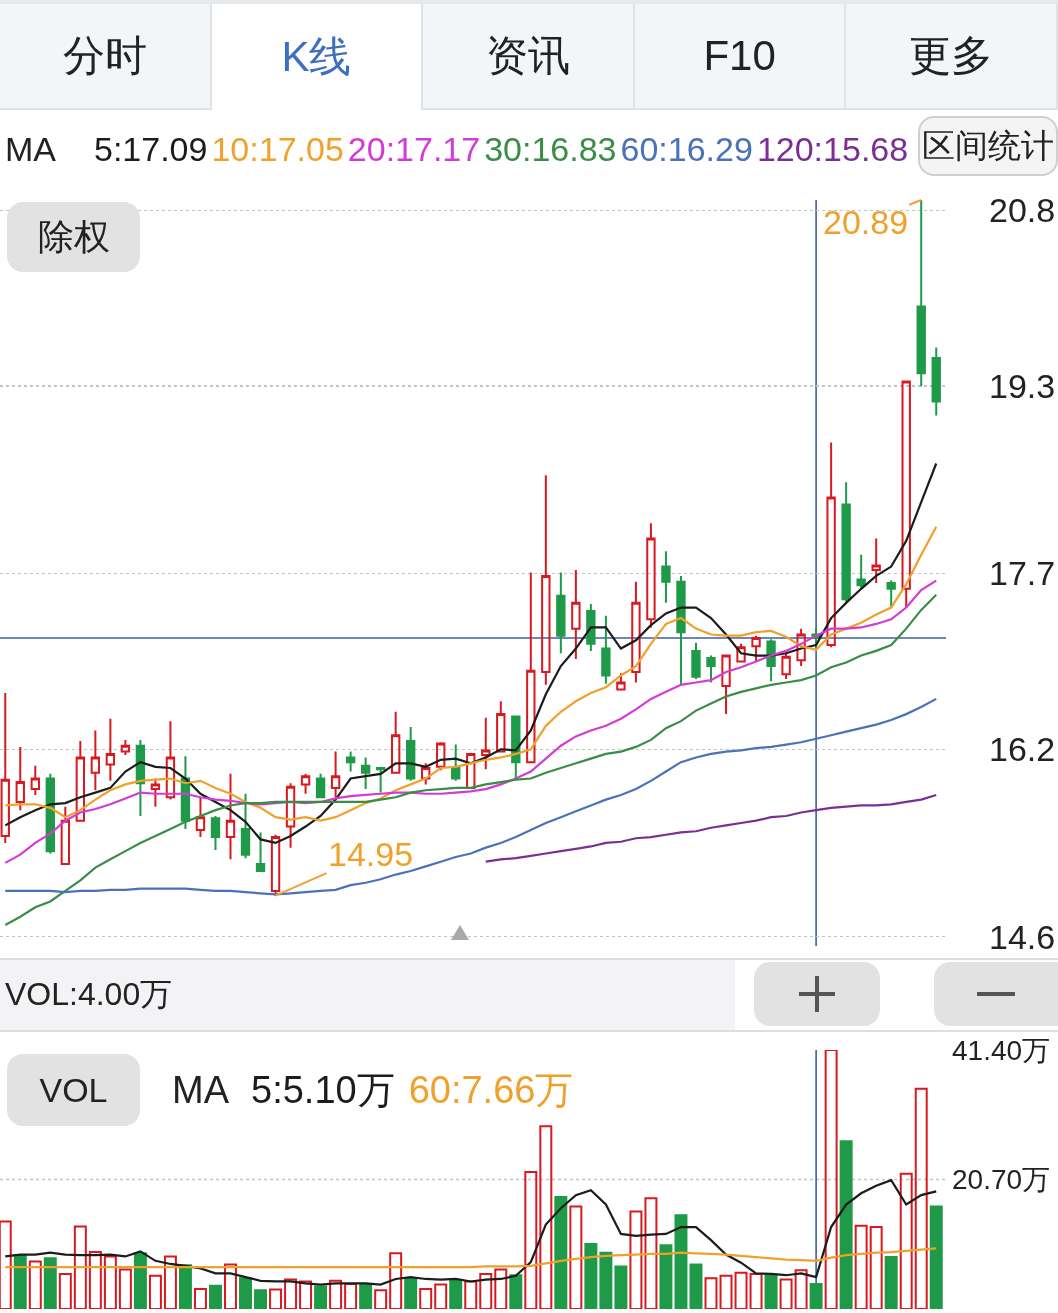  What do you see at coordinates (491, 1090) in the screenshot?
I see `text: 60:7.66万` at bounding box center [491, 1090].